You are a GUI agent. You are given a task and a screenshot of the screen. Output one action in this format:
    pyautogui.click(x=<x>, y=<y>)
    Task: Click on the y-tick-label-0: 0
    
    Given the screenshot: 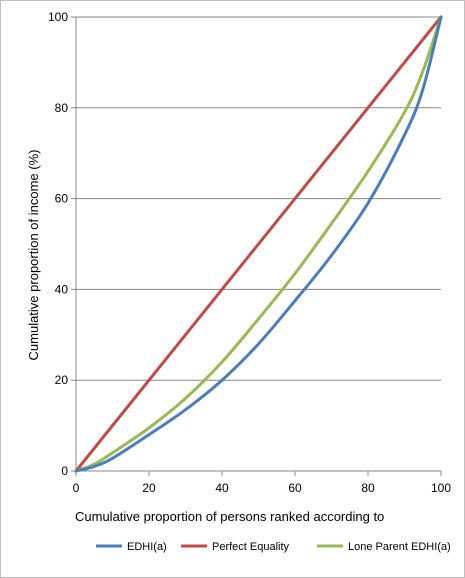 What is the action you would take?
    pyautogui.click(x=64, y=471)
    